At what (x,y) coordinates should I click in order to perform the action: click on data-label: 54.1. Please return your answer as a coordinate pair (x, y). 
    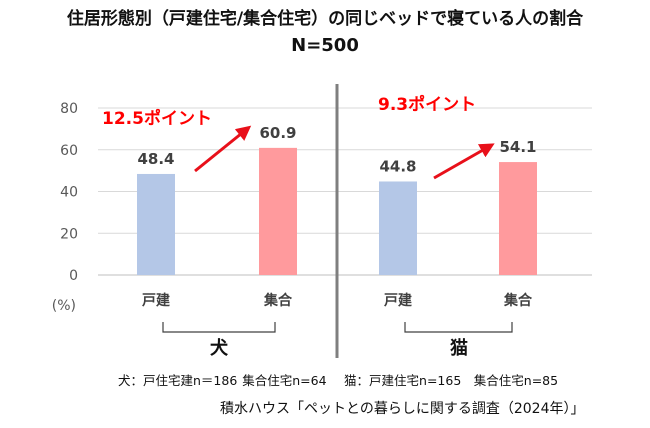
    Looking at the image, I should click on (517, 147).